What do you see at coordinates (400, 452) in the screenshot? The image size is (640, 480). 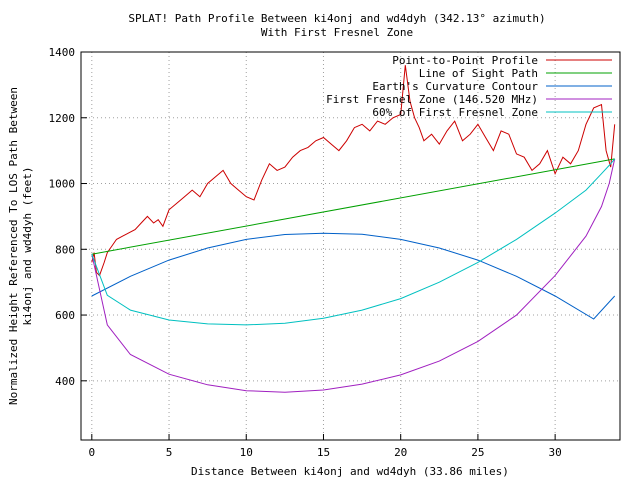 I see `x-tick-label-4: 20` at bounding box center [400, 452].